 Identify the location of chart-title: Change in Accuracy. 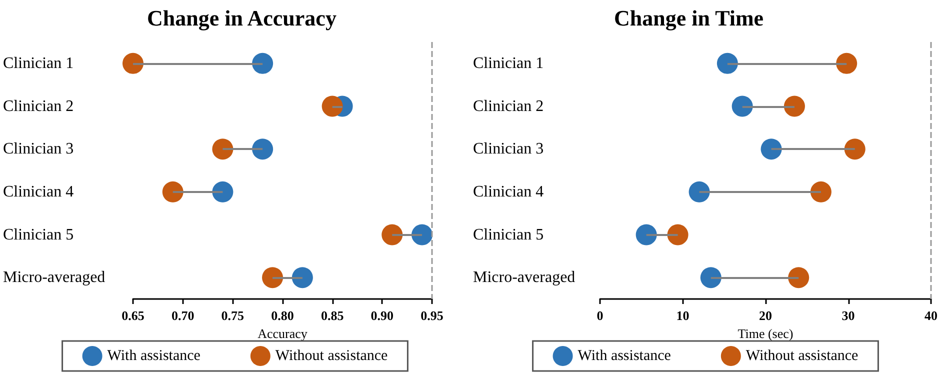
(241, 18).